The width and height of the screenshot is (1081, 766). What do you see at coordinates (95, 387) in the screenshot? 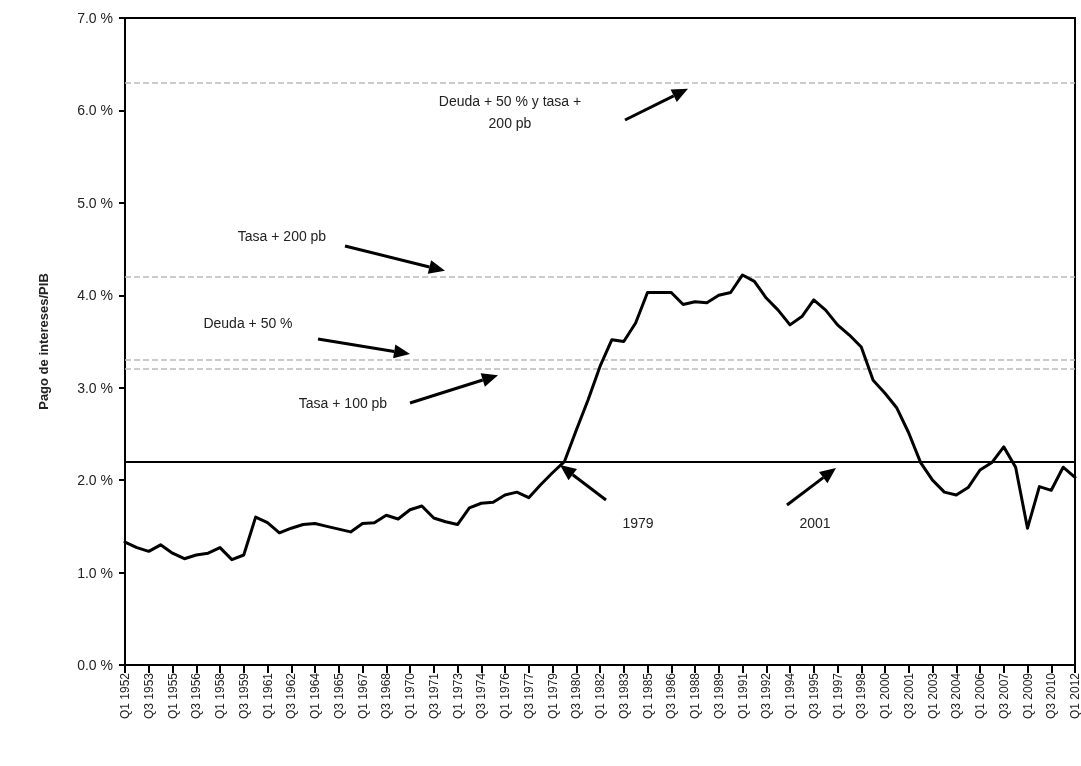
I see `y-tick-label: 3.0 %` at bounding box center [95, 387].